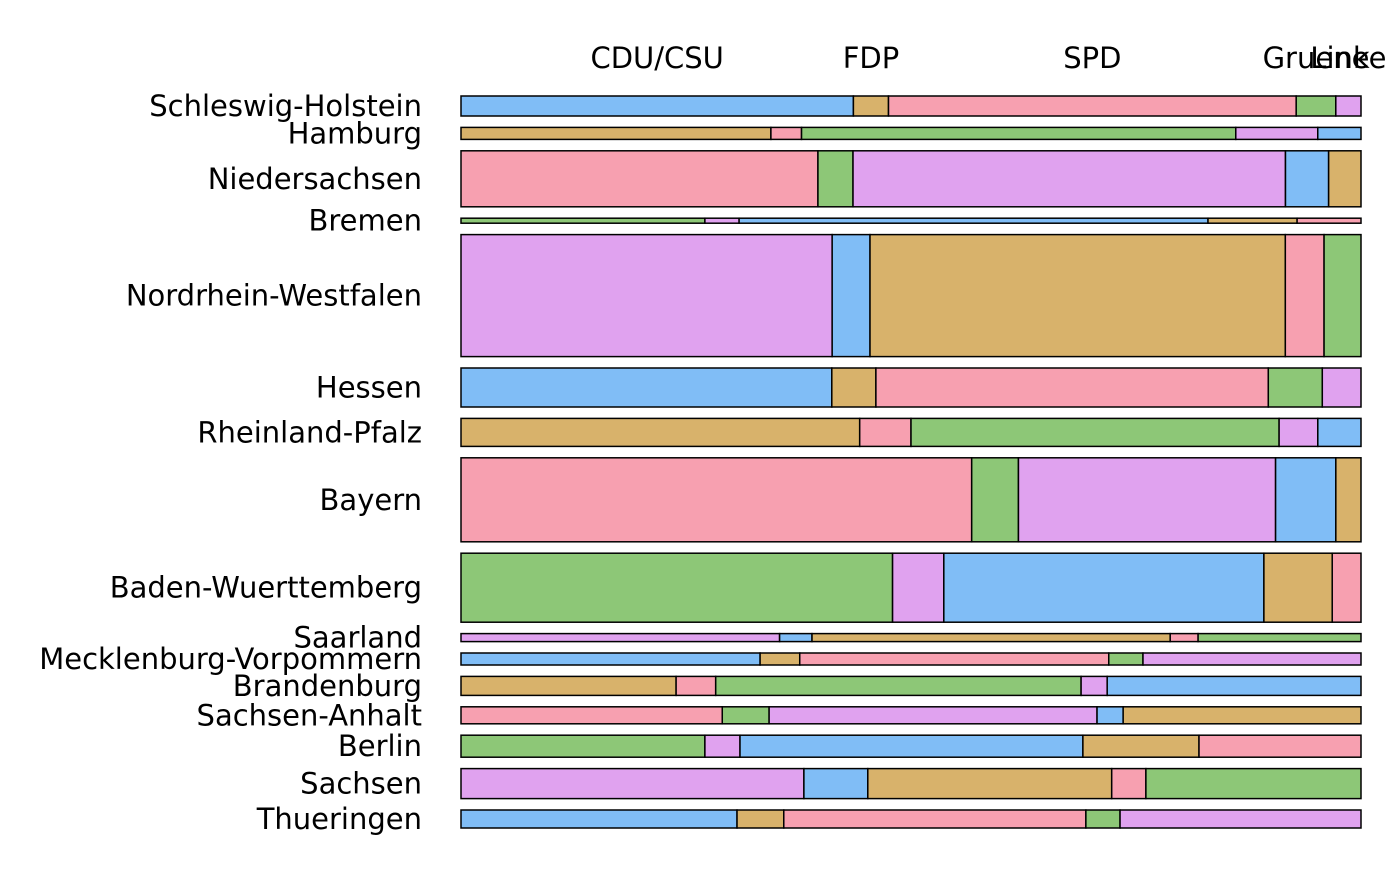 Image resolution: width=1400 pixels, height=870 pixels. What do you see at coordinates (339, 819) in the screenshot?
I see `row-label: Thueringen` at bounding box center [339, 819].